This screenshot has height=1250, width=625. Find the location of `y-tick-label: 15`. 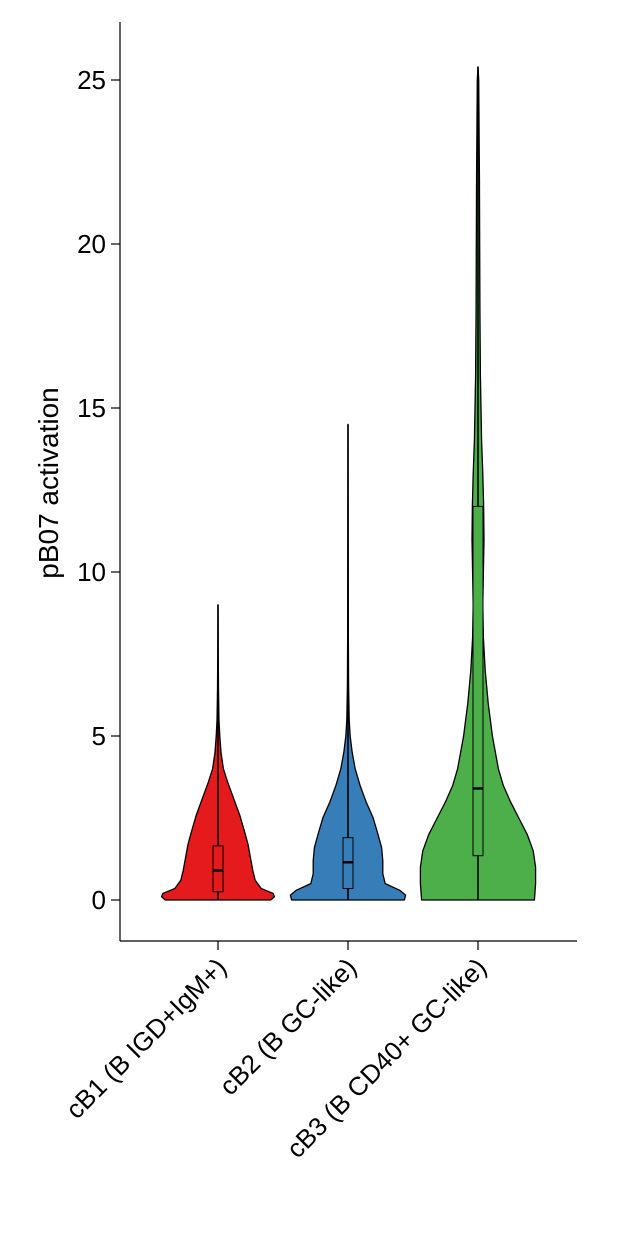

y-tick-label: 15 is located at coordinates (91, 408).